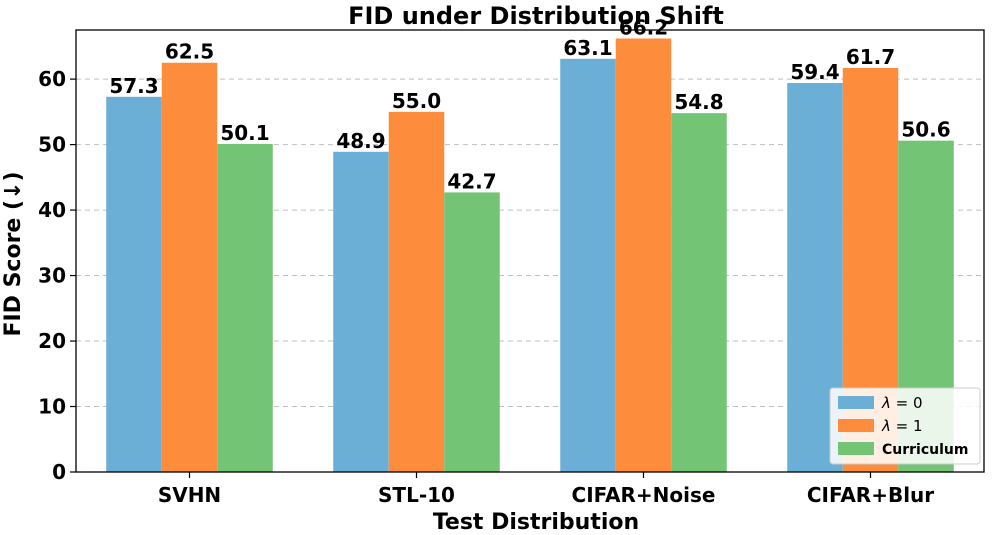 This screenshot has height=535, width=997. Describe the element at coordinates (907, 403) in the screenshot. I see `legend-label-value: = 0` at that location.